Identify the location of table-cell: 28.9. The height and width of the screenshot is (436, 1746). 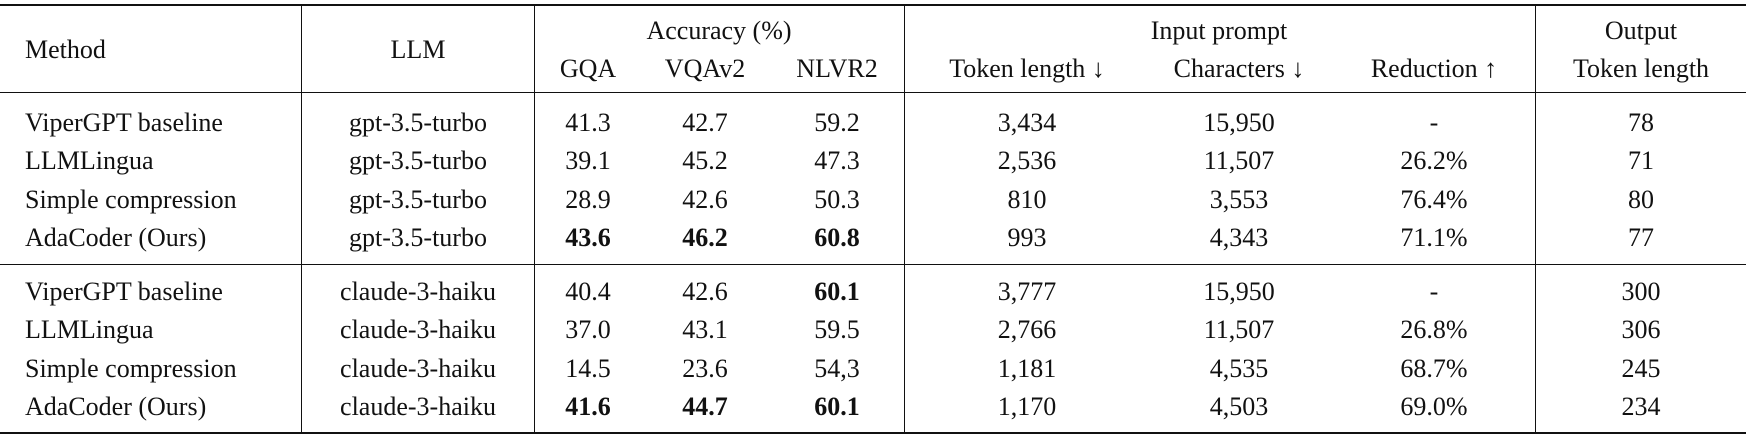
(588, 199).